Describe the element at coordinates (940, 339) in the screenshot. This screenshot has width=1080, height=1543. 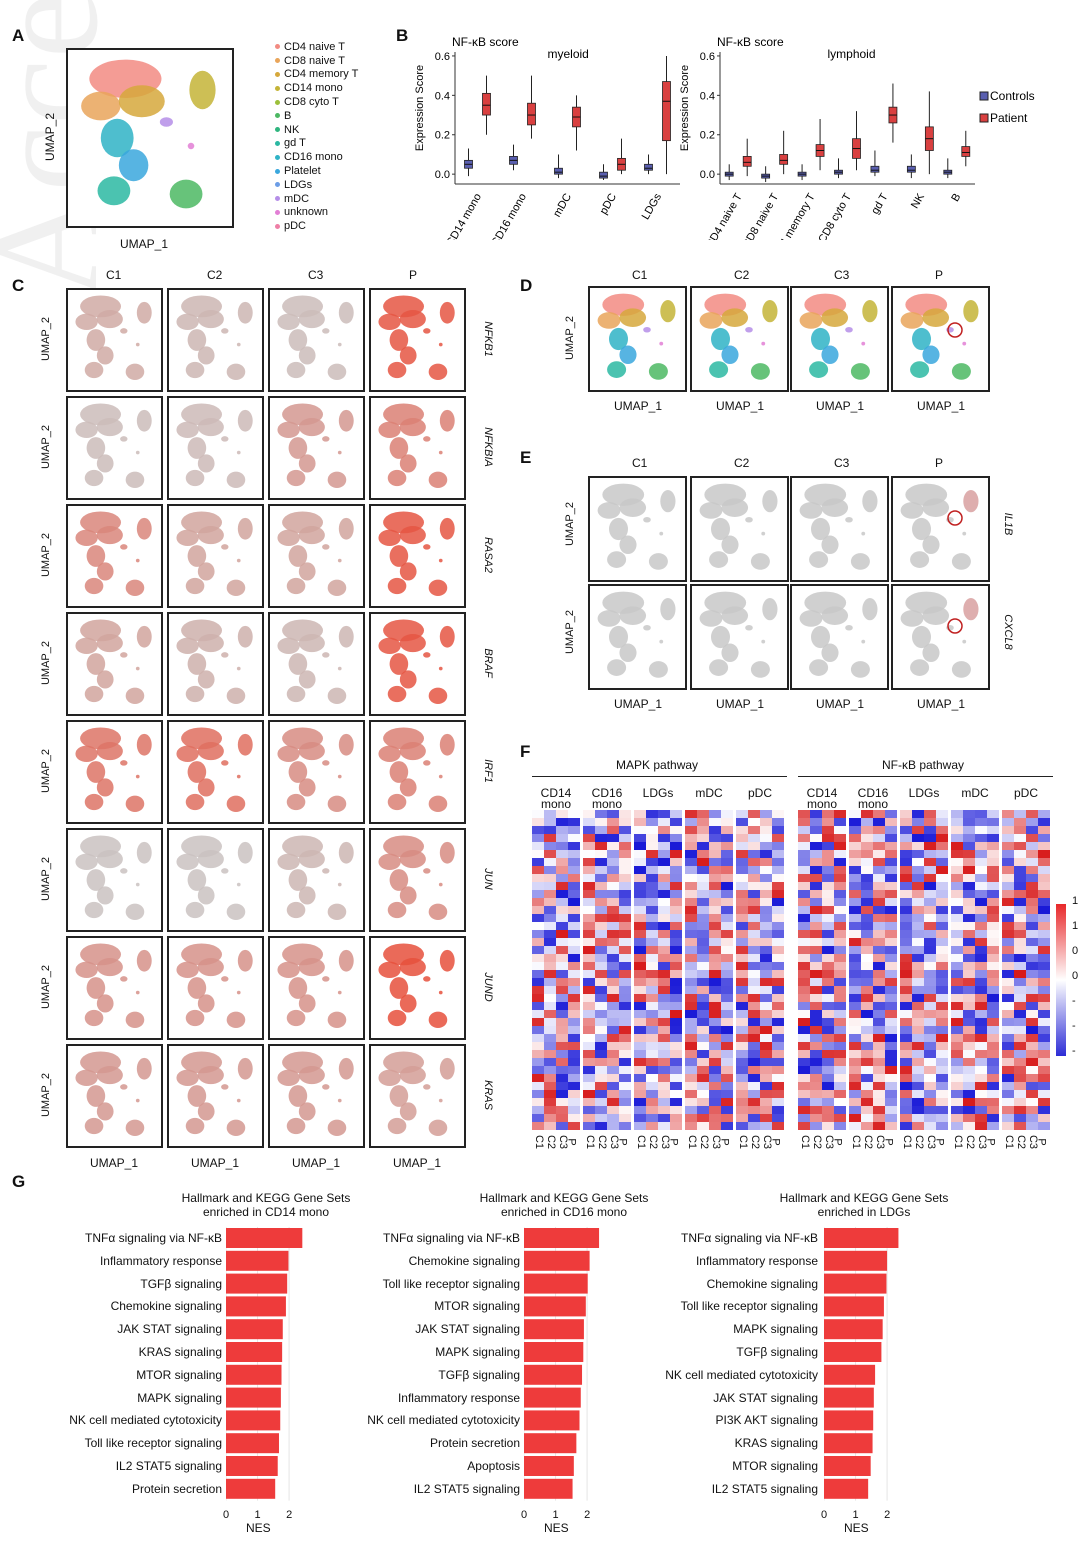
I see `sample-umap-tile` at that location.